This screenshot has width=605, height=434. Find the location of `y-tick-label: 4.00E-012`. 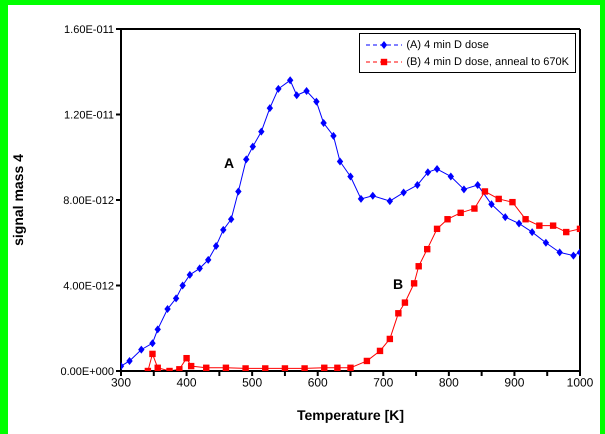

y-tick-label: 4.00E-012 is located at coordinates (88, 286).